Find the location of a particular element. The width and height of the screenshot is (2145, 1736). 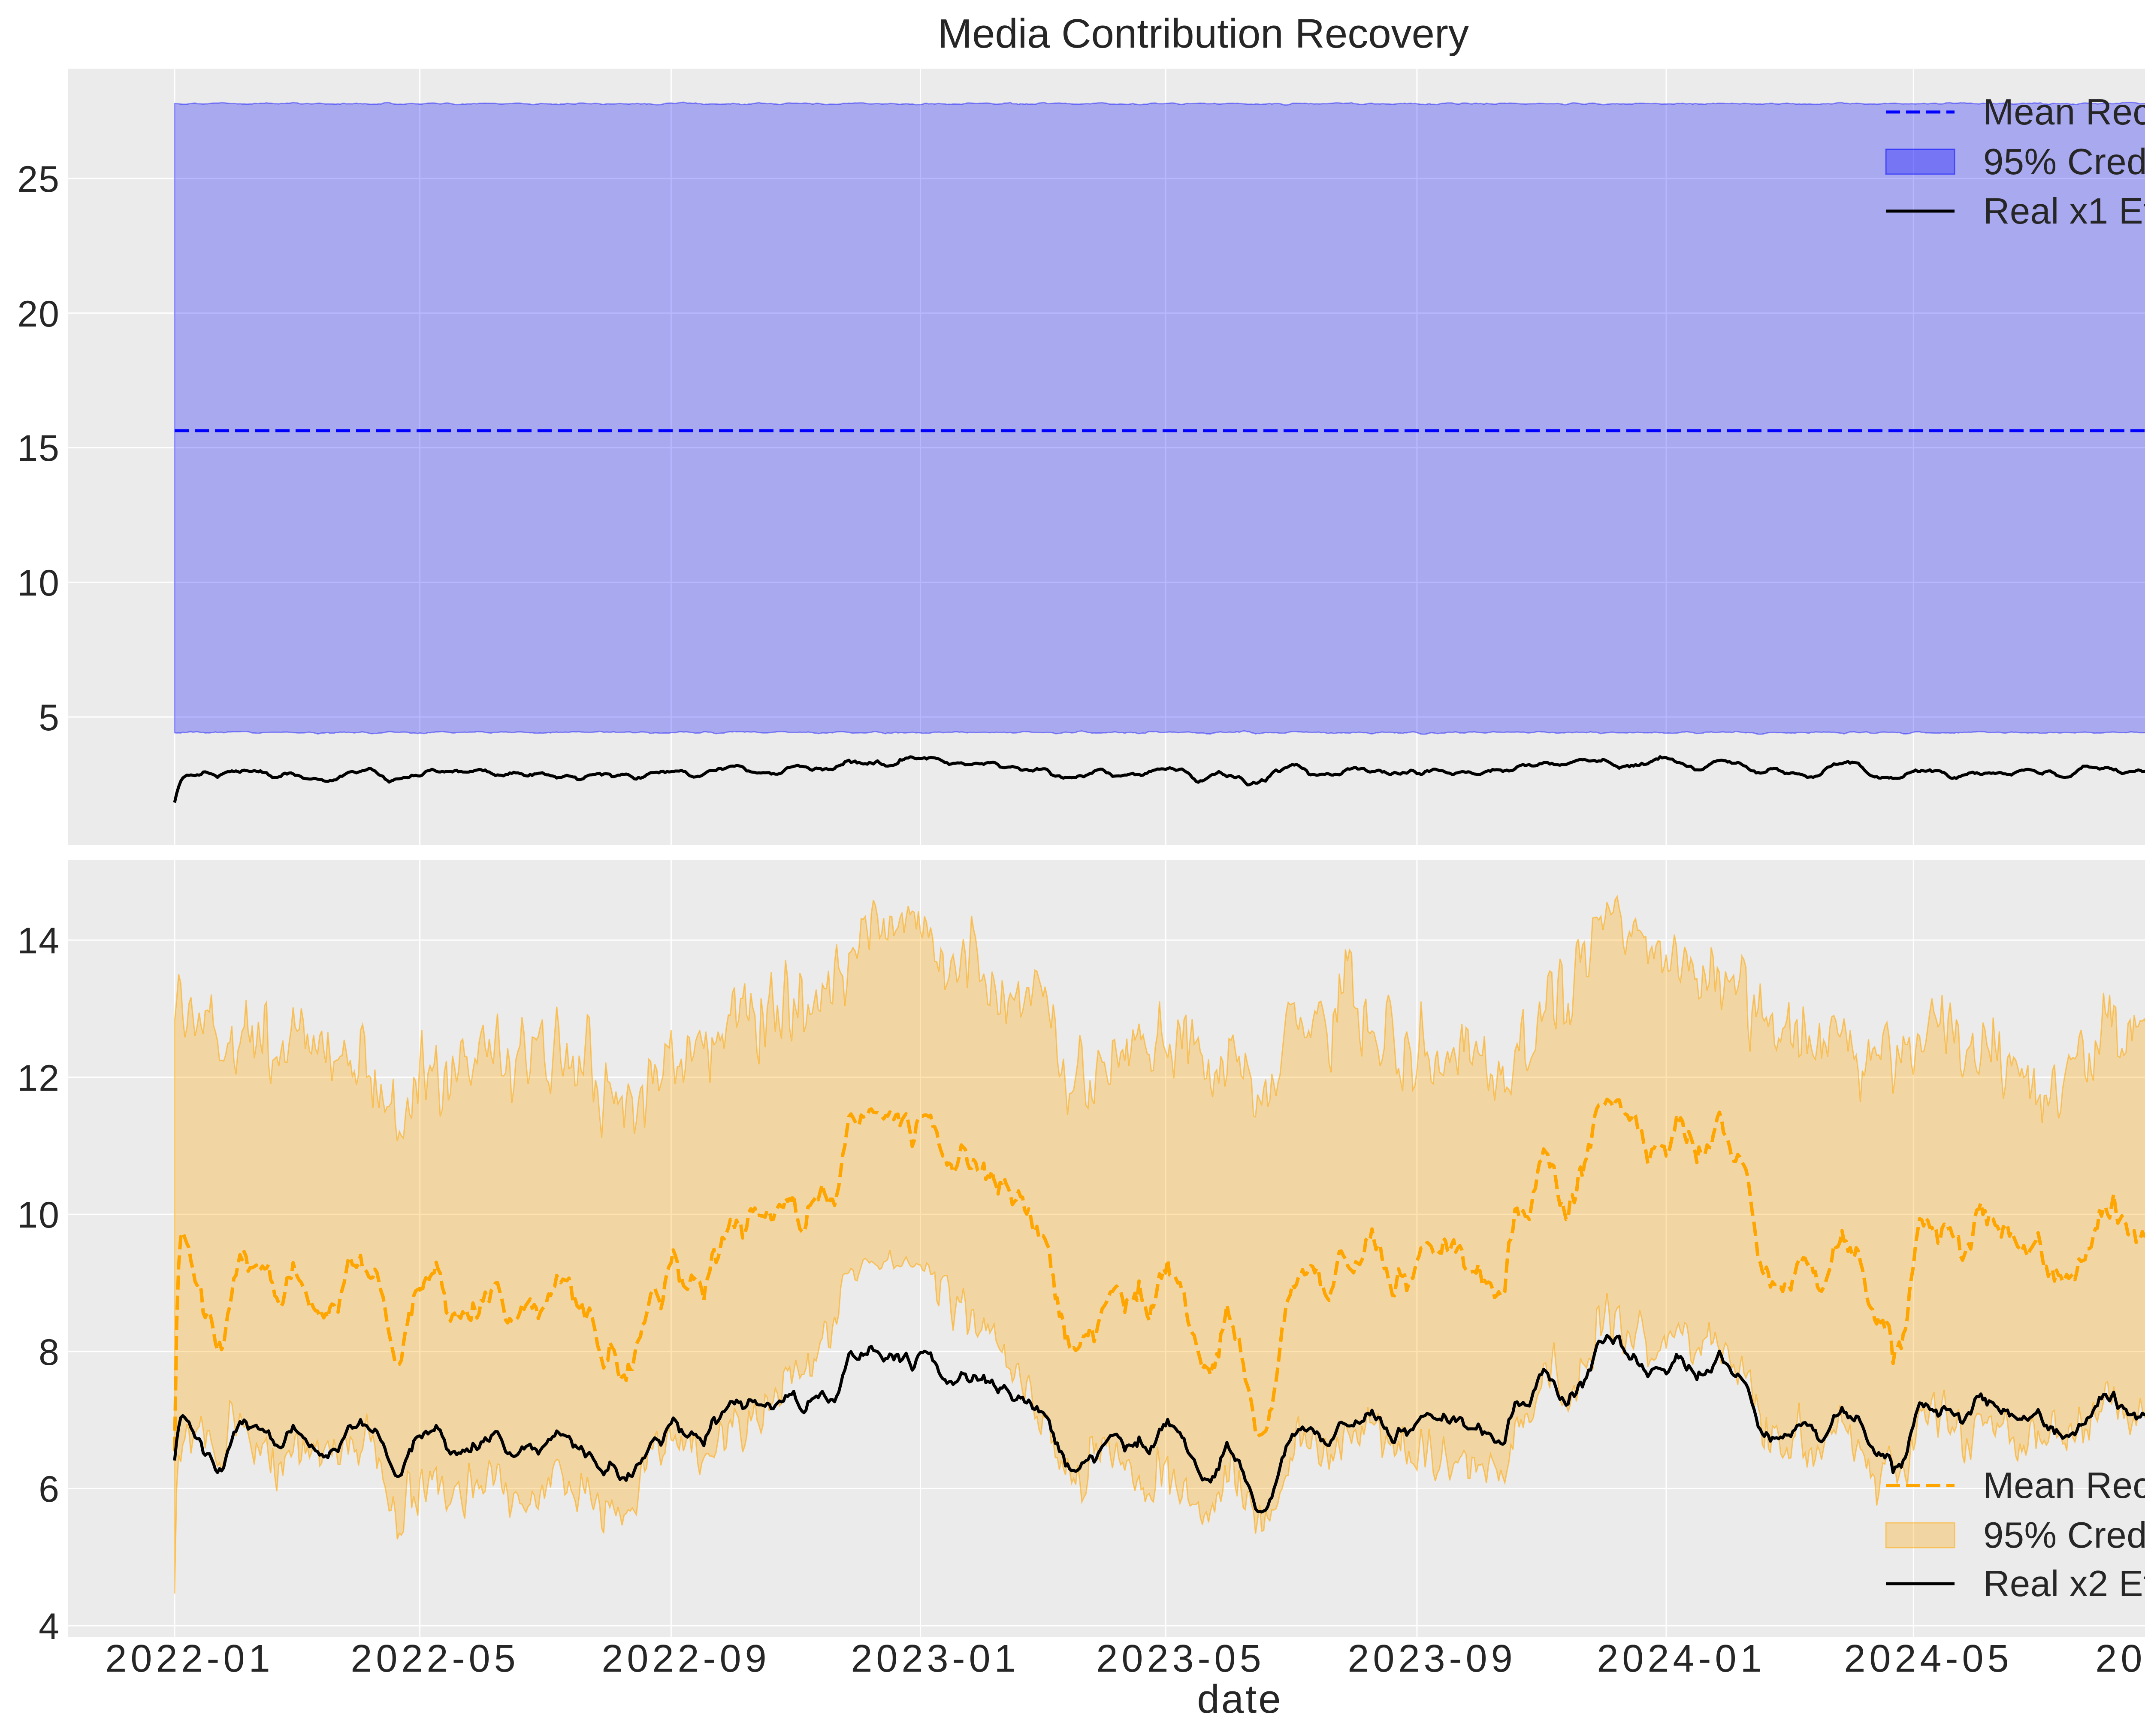

svg-text: 25 is located at coordinates (38, 179).